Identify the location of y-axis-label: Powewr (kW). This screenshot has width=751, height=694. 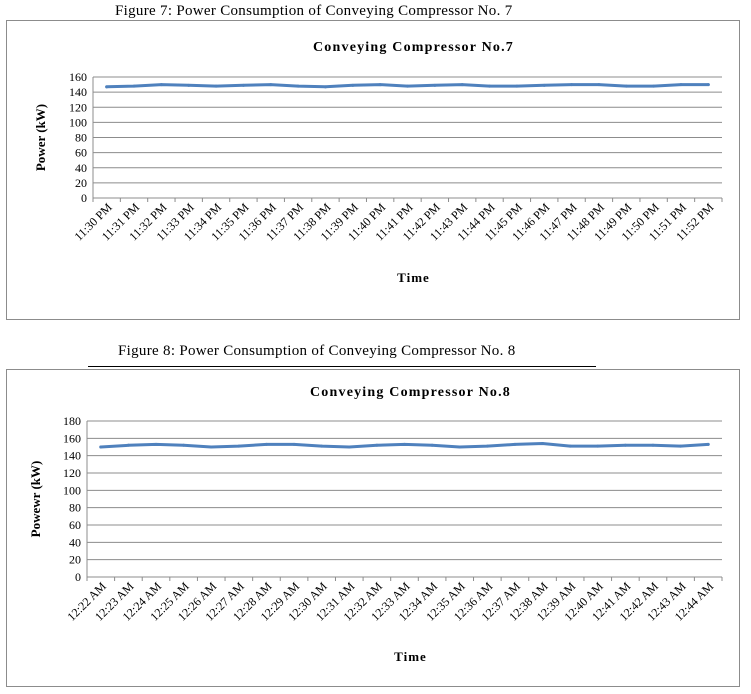
(35, 499).